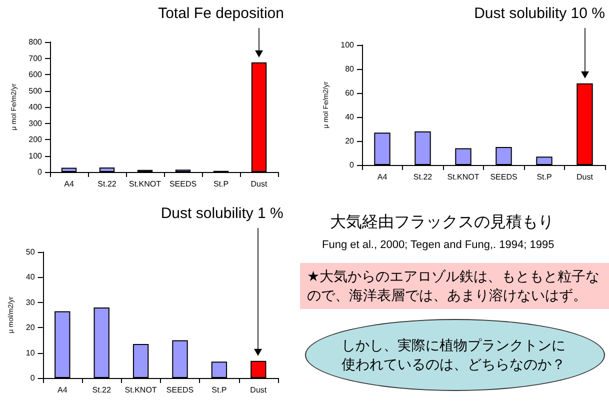 Image resolution: width=609 pixels, height=408 pixels. I want to click on y-tick-label: 30, so click(31, 302).